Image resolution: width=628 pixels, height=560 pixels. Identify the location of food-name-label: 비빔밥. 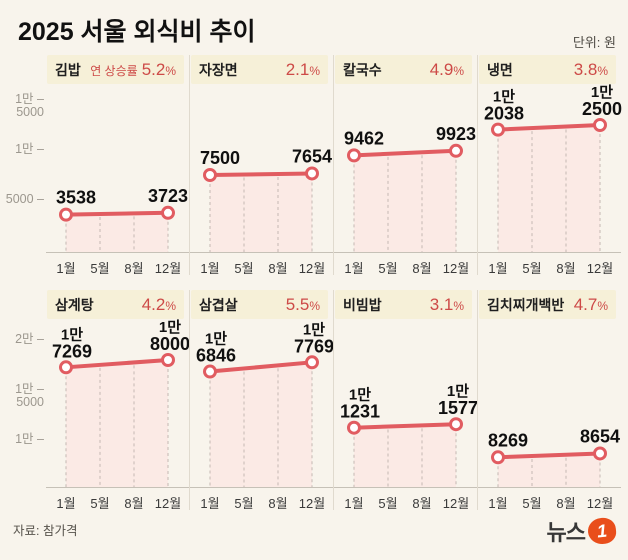
(362, 304).